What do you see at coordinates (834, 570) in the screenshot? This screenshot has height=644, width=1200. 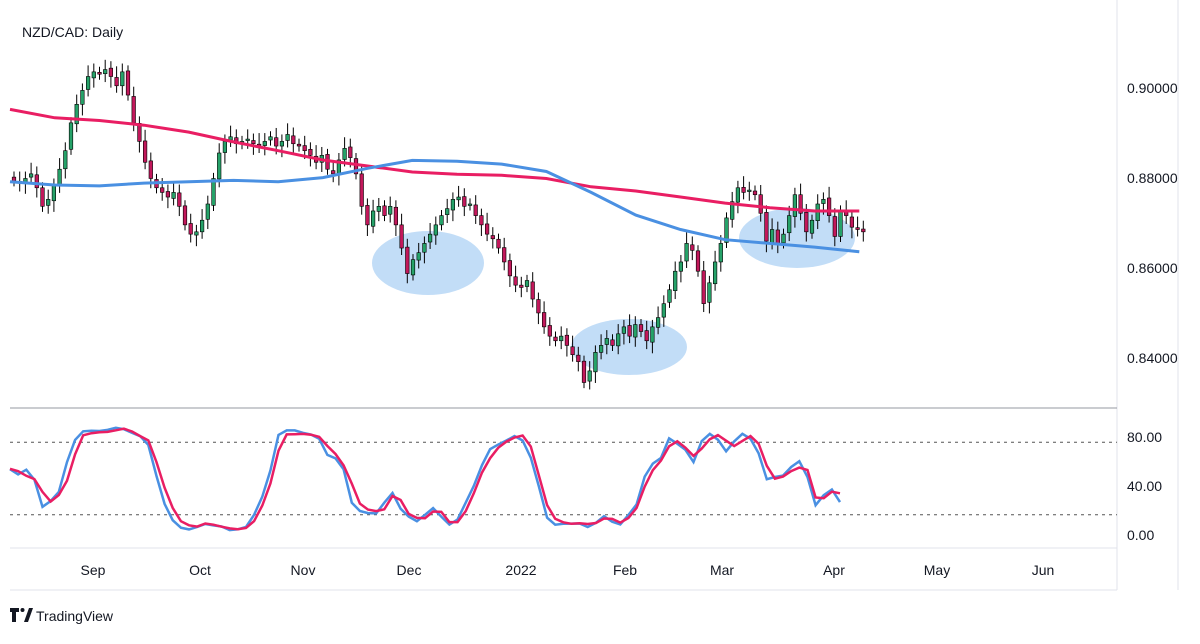 I see `x-tick-label: Apr` at bounding box center [834, 570].